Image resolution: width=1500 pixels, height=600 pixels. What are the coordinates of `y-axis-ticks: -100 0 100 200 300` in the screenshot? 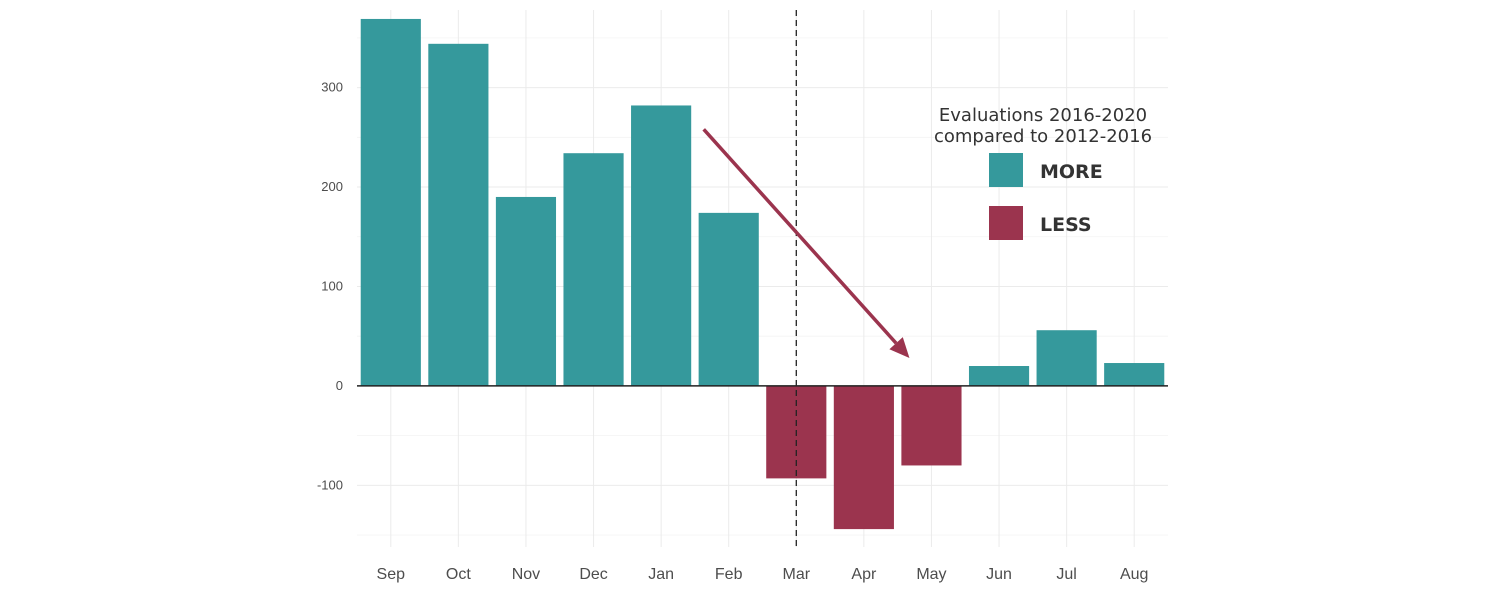 It's located at (330, 286).